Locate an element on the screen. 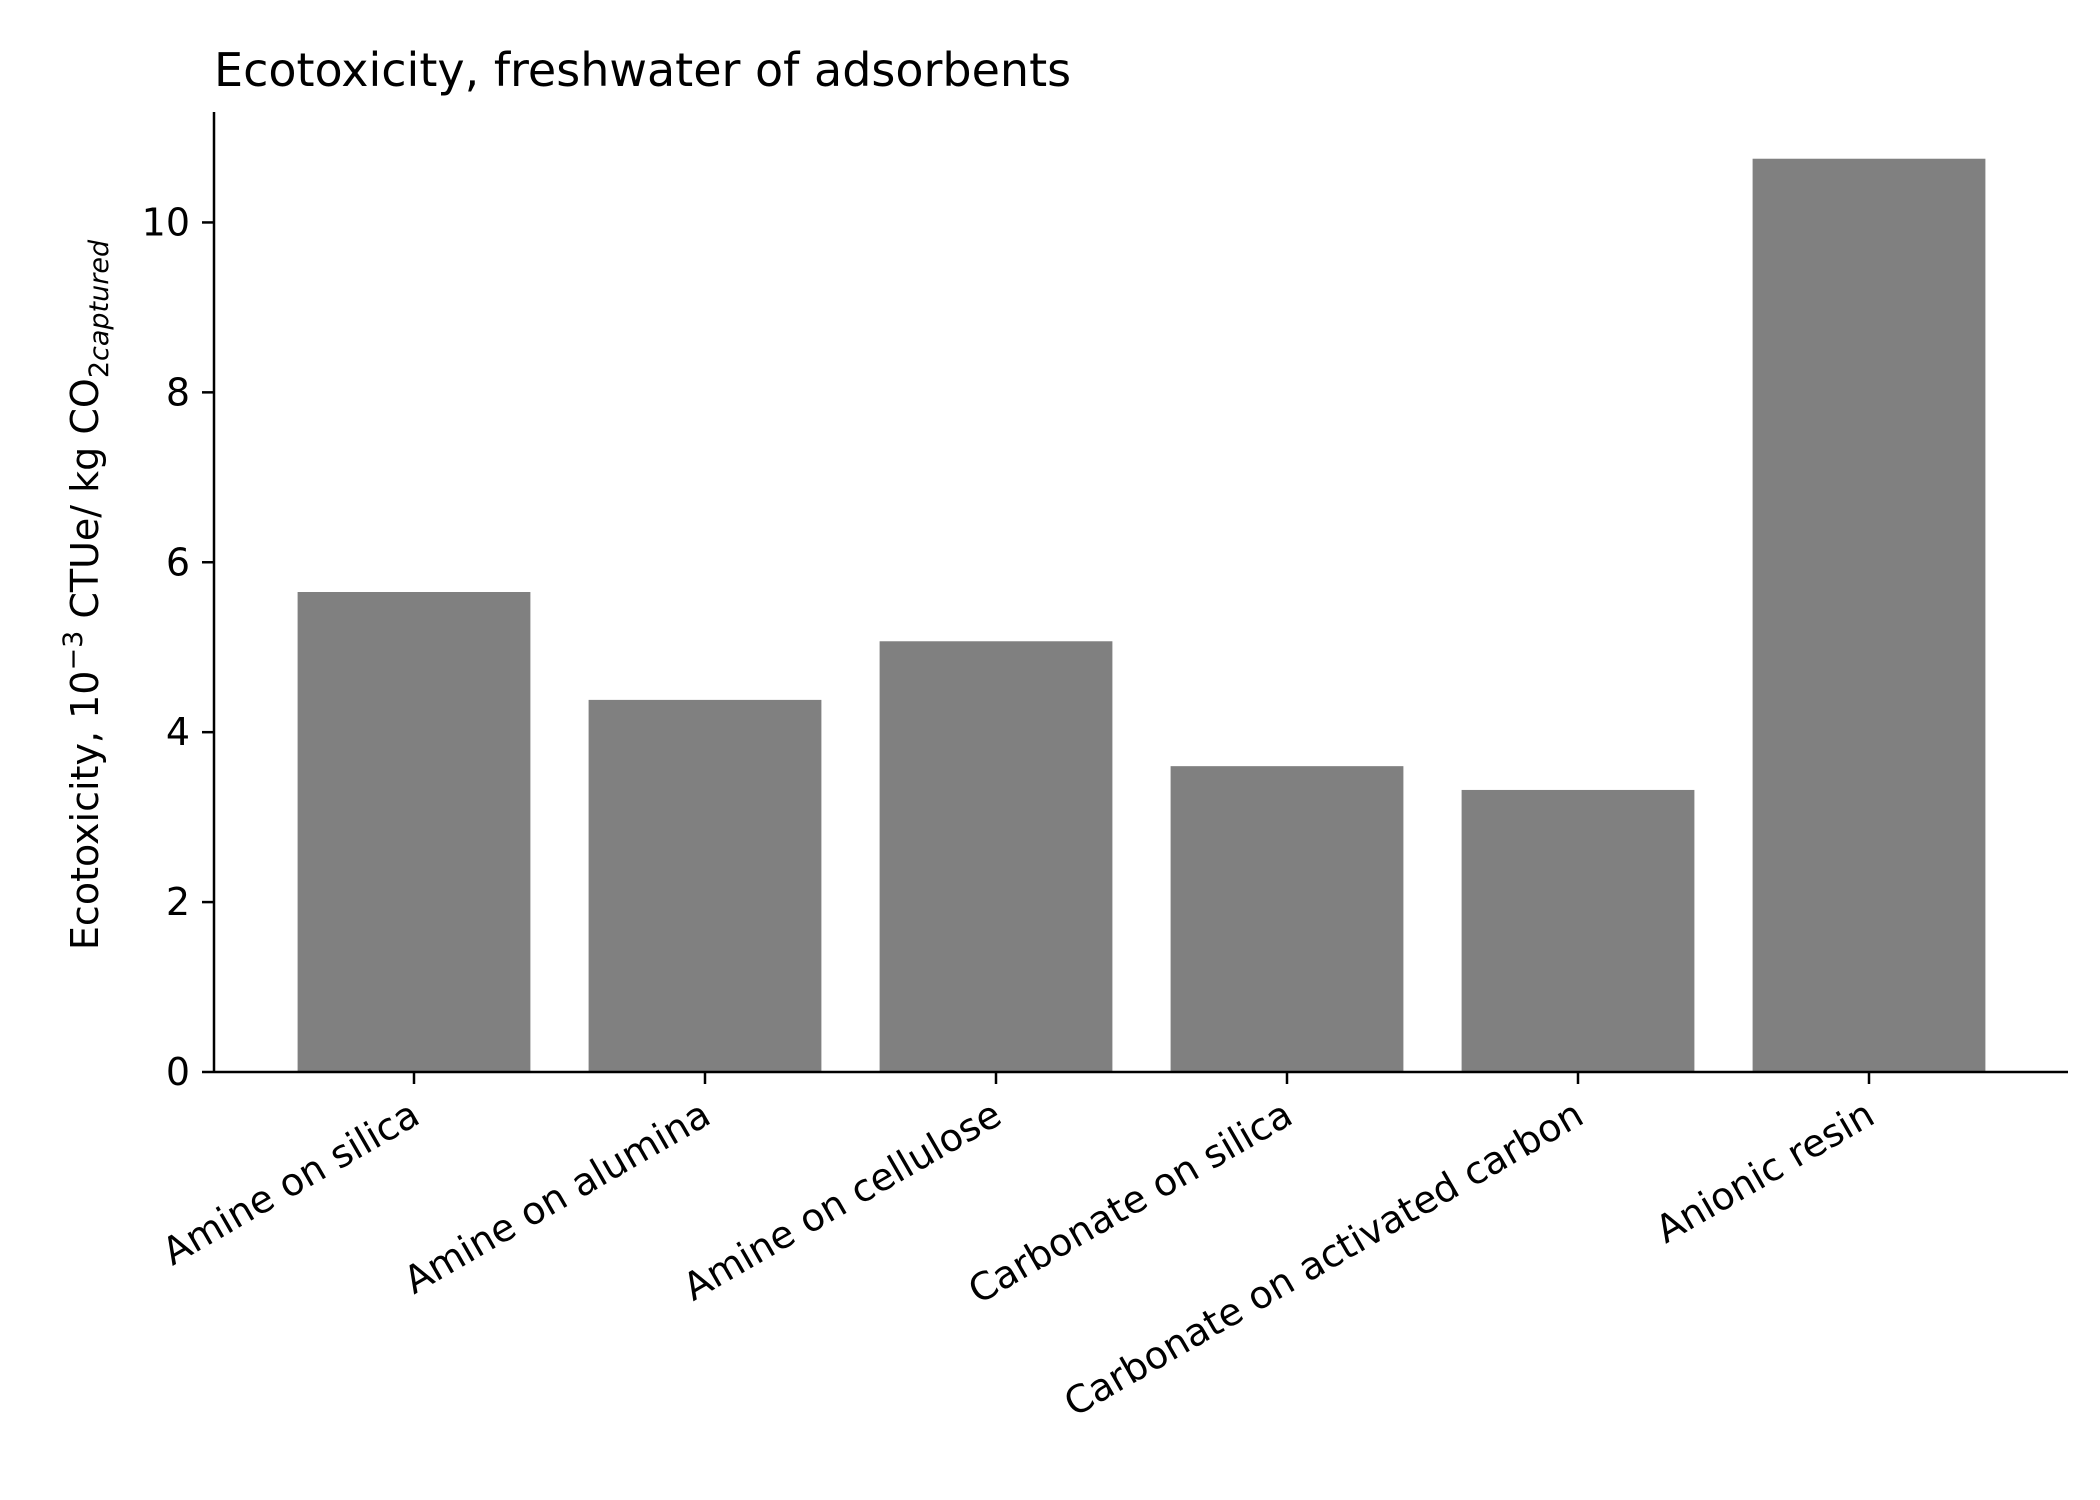  y-axis-label-subscript-italic: captured is located at coordinates (99, 300).